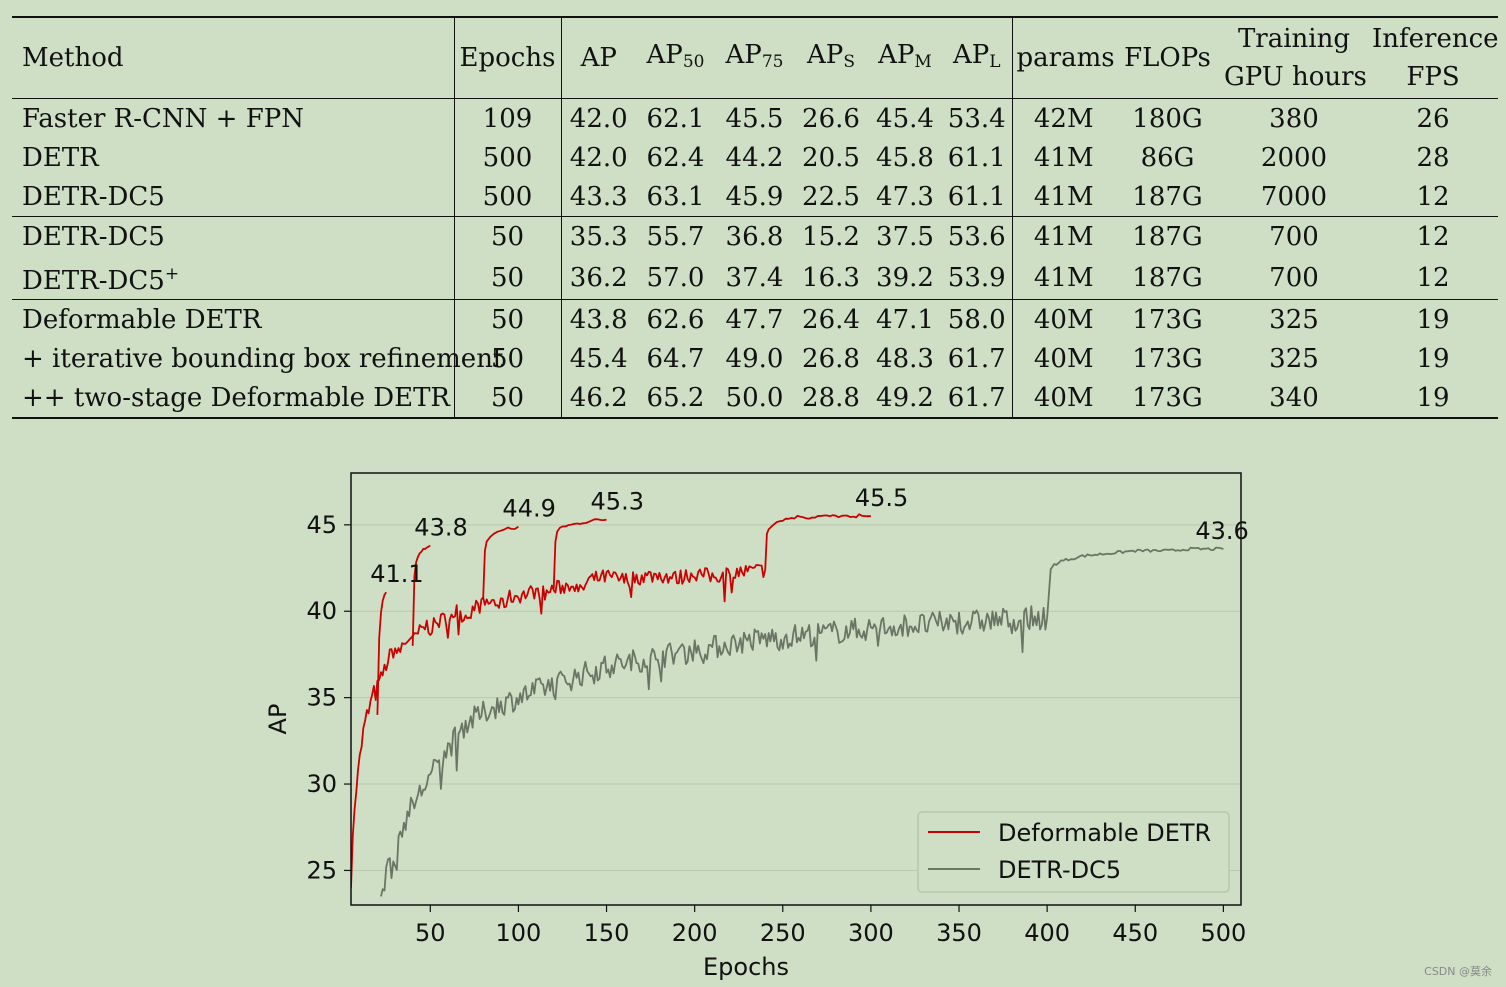 The width and height of the screenshot is (1506, 987). What do you see at coordinates (881, 498) in the screenshot?
I see `data-label: 45.5` at bounding box center [881, 498].